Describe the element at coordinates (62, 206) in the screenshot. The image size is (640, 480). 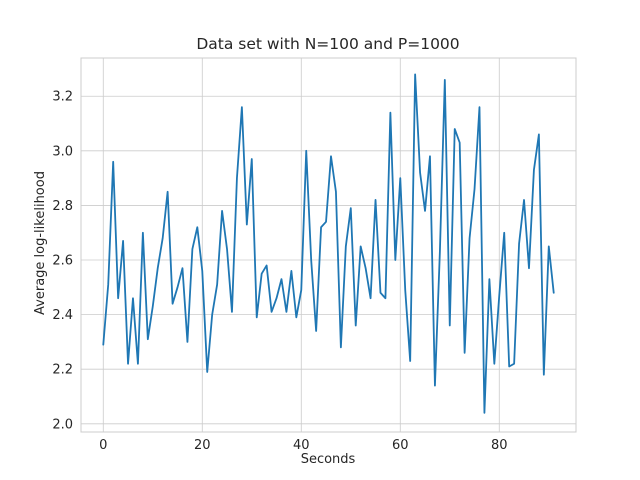
I see `y-tick-label: 2.8` at that location.